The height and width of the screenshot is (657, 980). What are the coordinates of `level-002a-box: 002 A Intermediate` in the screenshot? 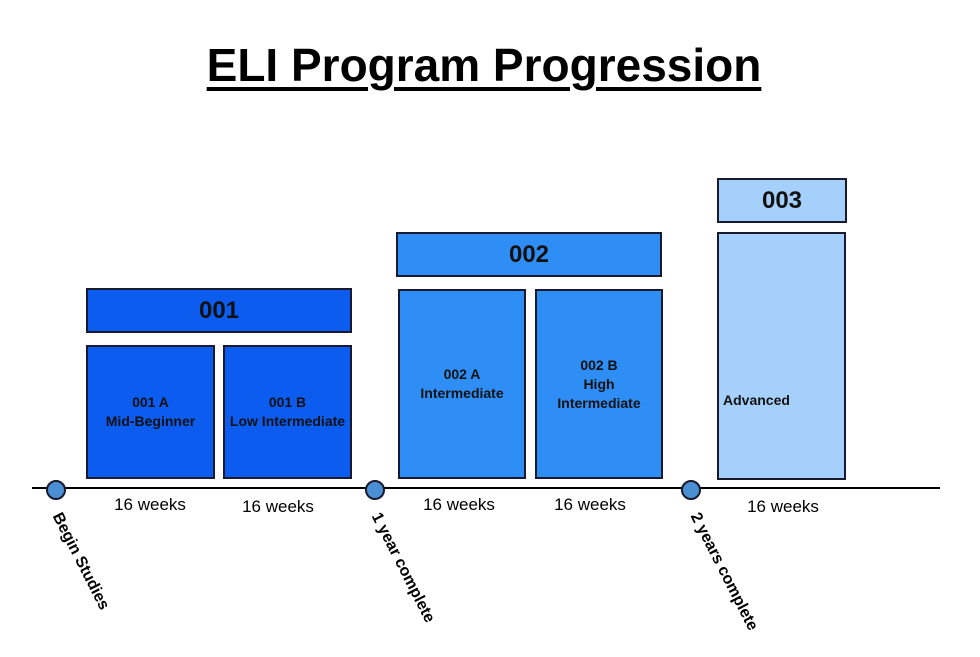 It's located at (462, 384).